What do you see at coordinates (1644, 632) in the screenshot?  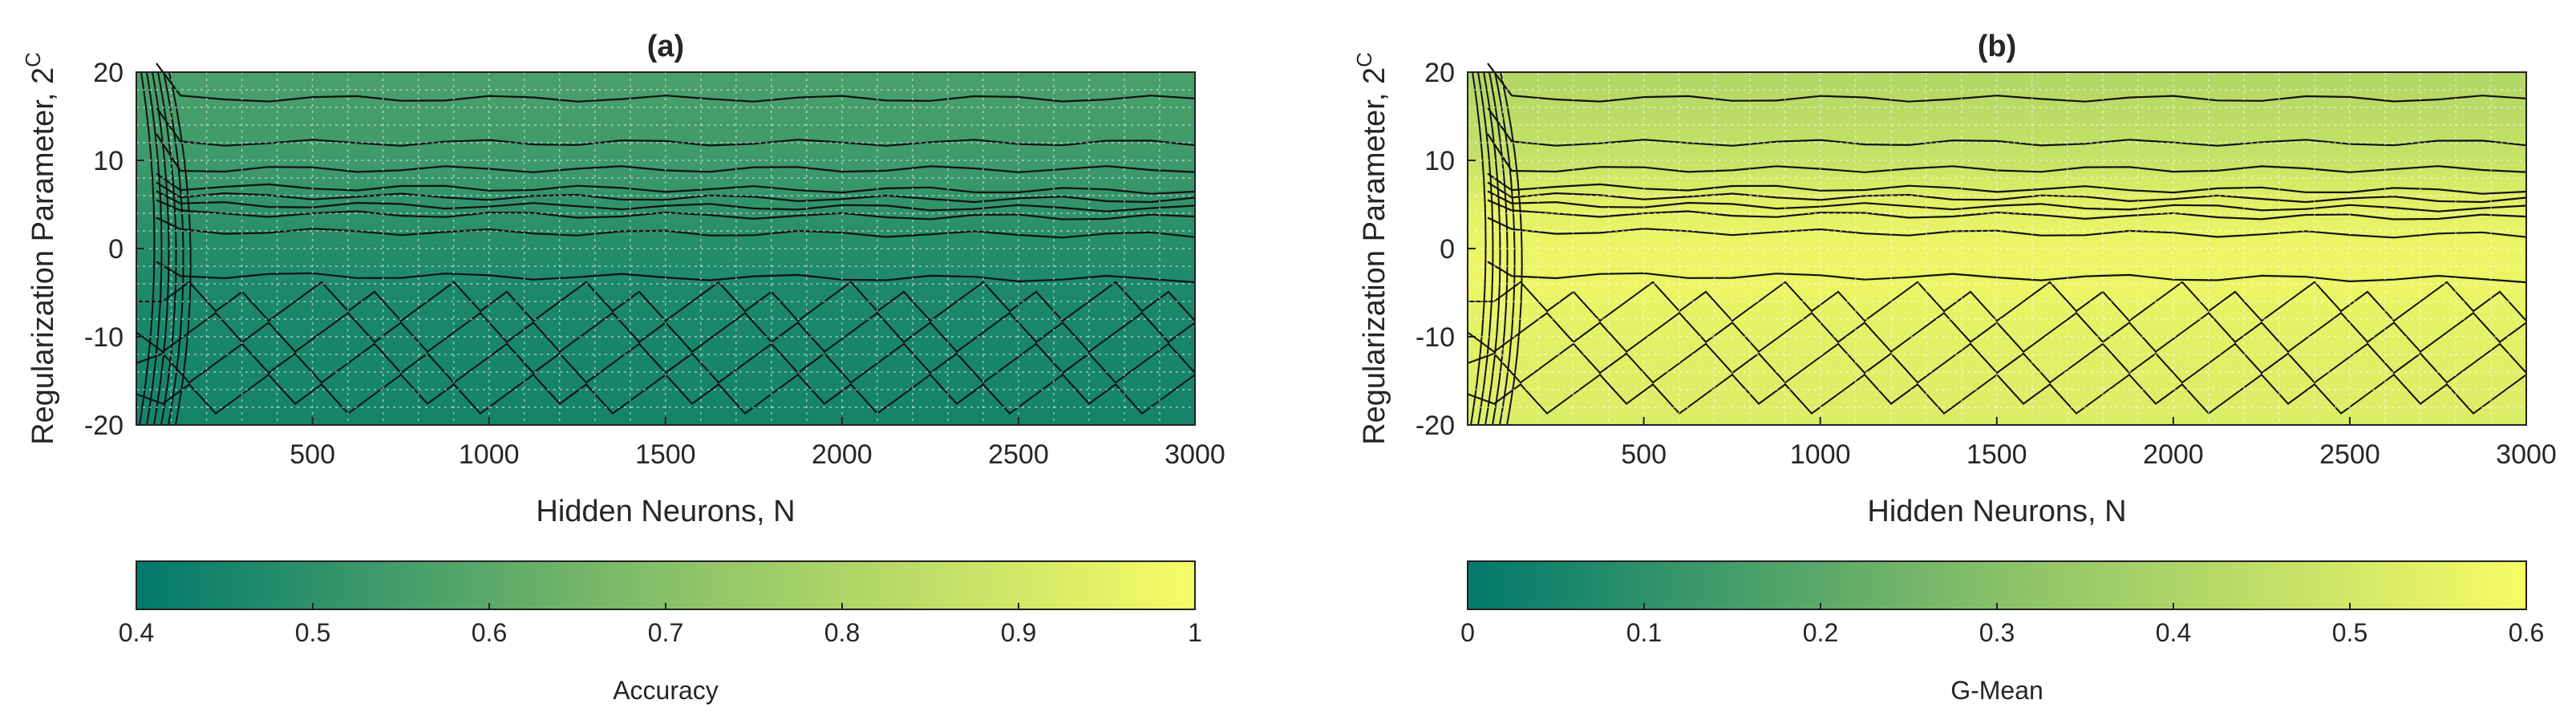 I see `colorbar-tick-label: 0.1` at bounding box center [1644, 632].